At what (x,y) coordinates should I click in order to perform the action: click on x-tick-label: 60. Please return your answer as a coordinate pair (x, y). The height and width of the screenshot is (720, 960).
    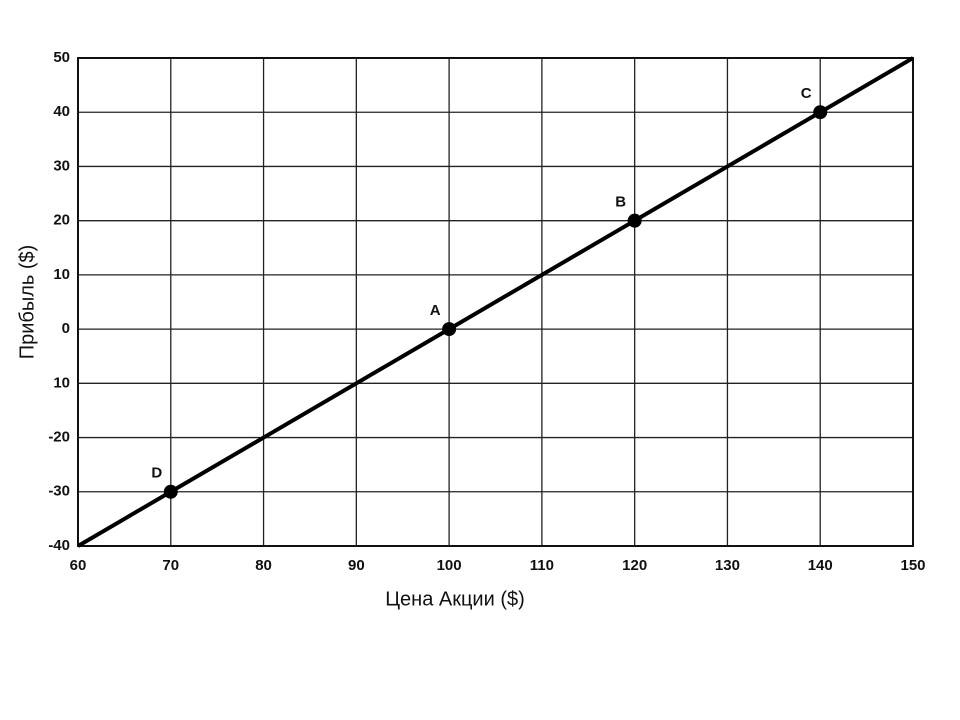
    Looking at the image, I should click on (78, 565).